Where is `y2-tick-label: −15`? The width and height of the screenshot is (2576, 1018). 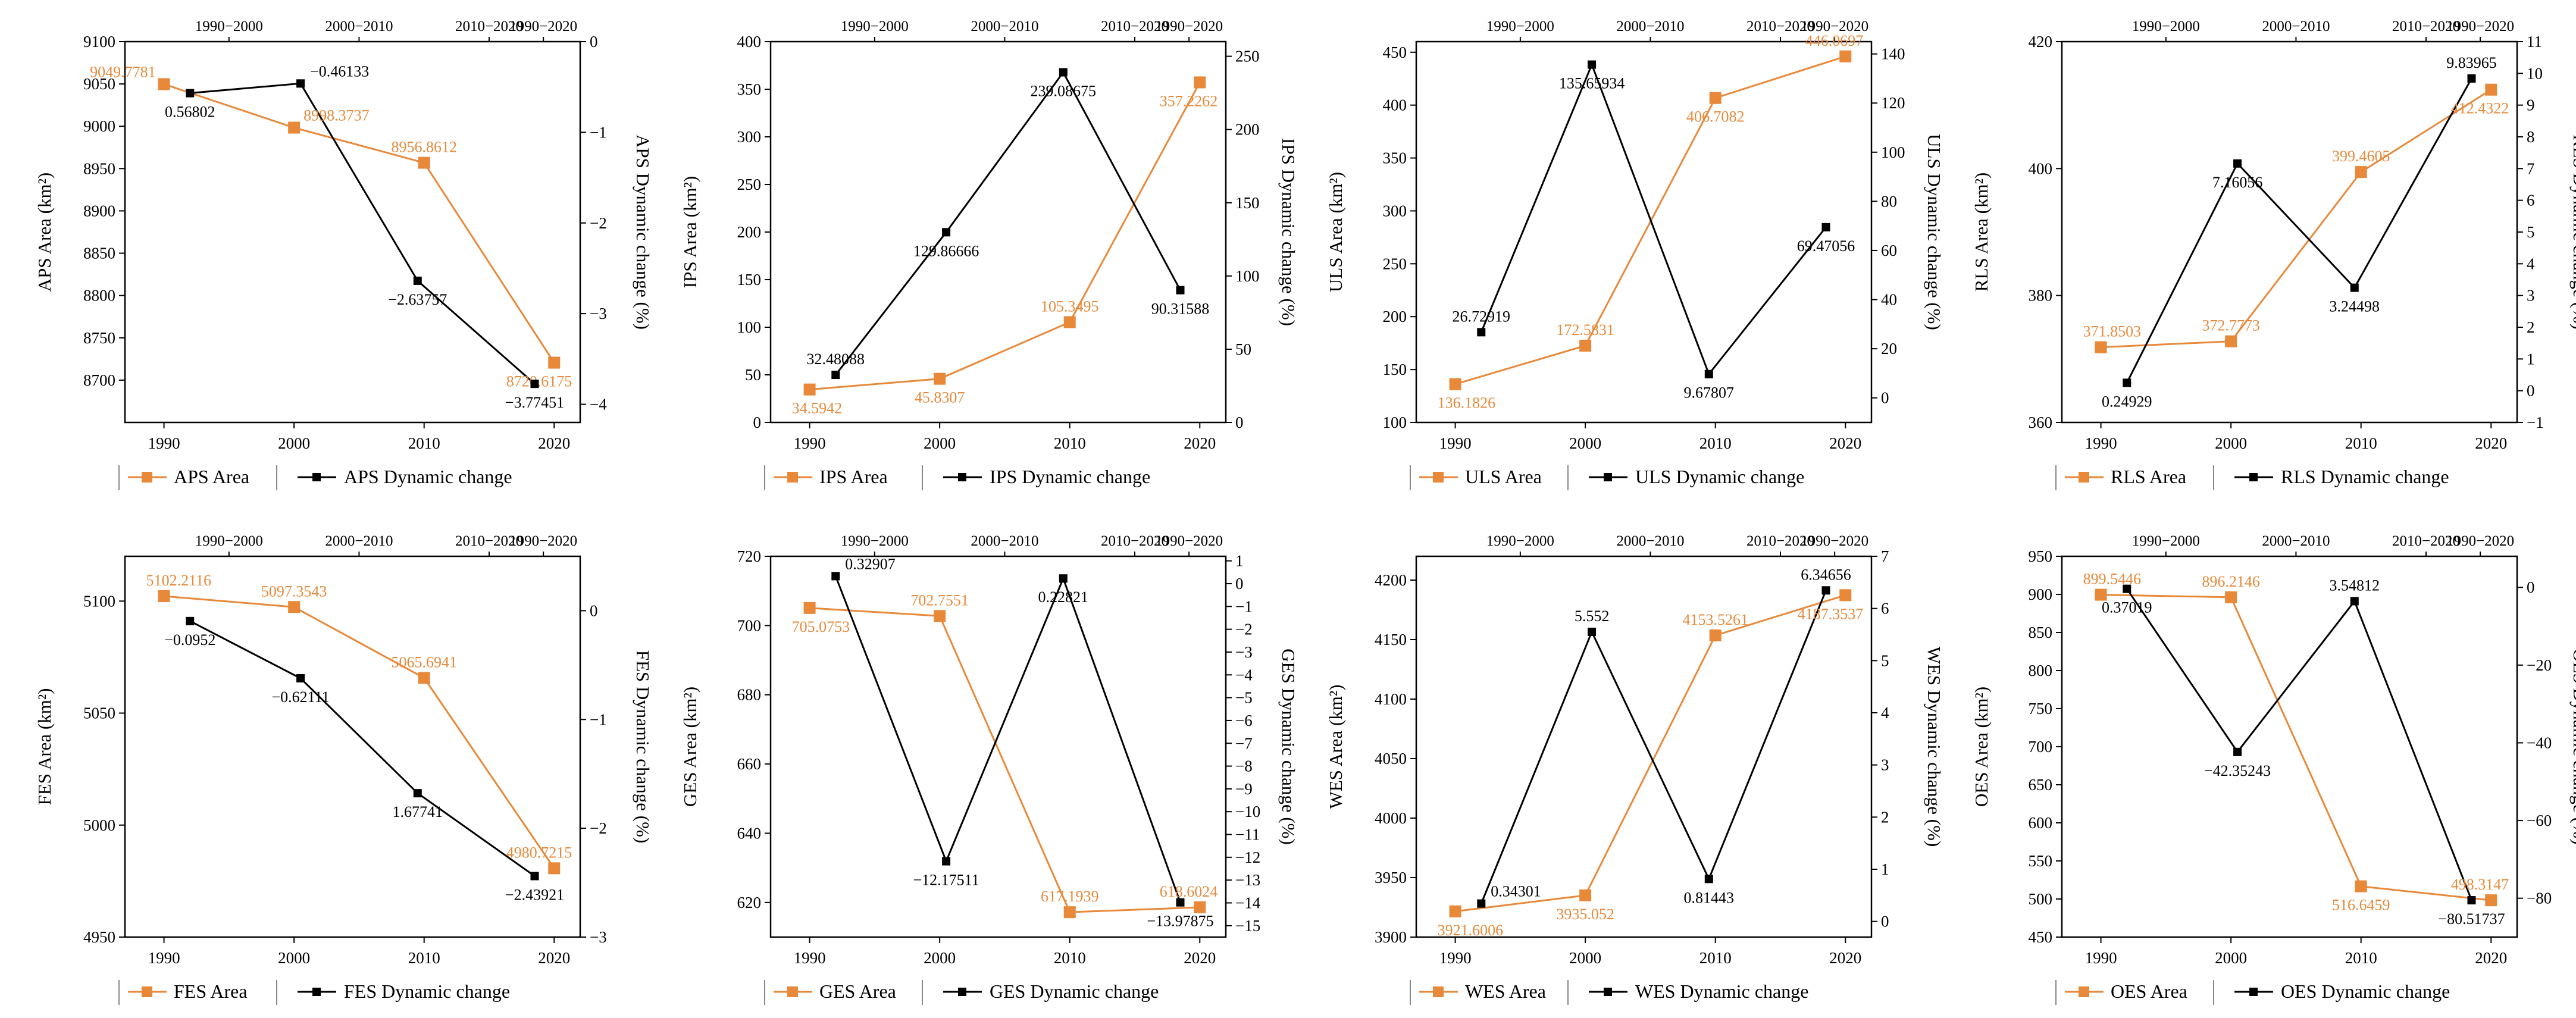 y2-tick-label: −15 is located at coordinates (1247, 926).